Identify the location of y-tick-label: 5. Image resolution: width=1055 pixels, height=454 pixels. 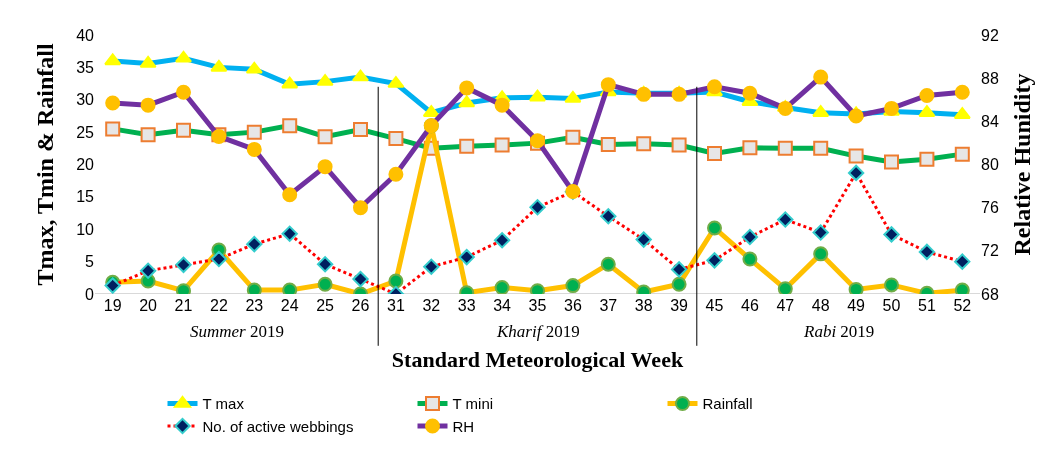
(90, 262).